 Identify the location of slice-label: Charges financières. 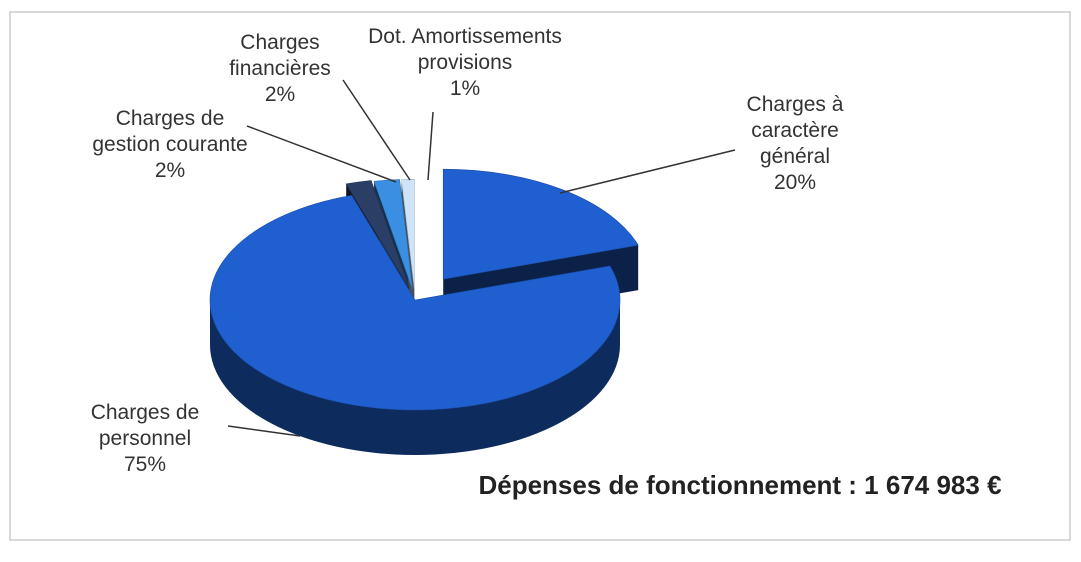
(280, 55).